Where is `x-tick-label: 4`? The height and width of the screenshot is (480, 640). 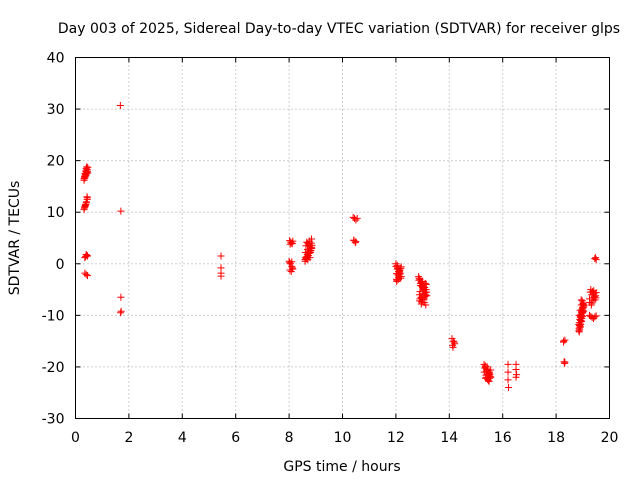 x-tick-label: 4 is located at coordinates (182, 438).